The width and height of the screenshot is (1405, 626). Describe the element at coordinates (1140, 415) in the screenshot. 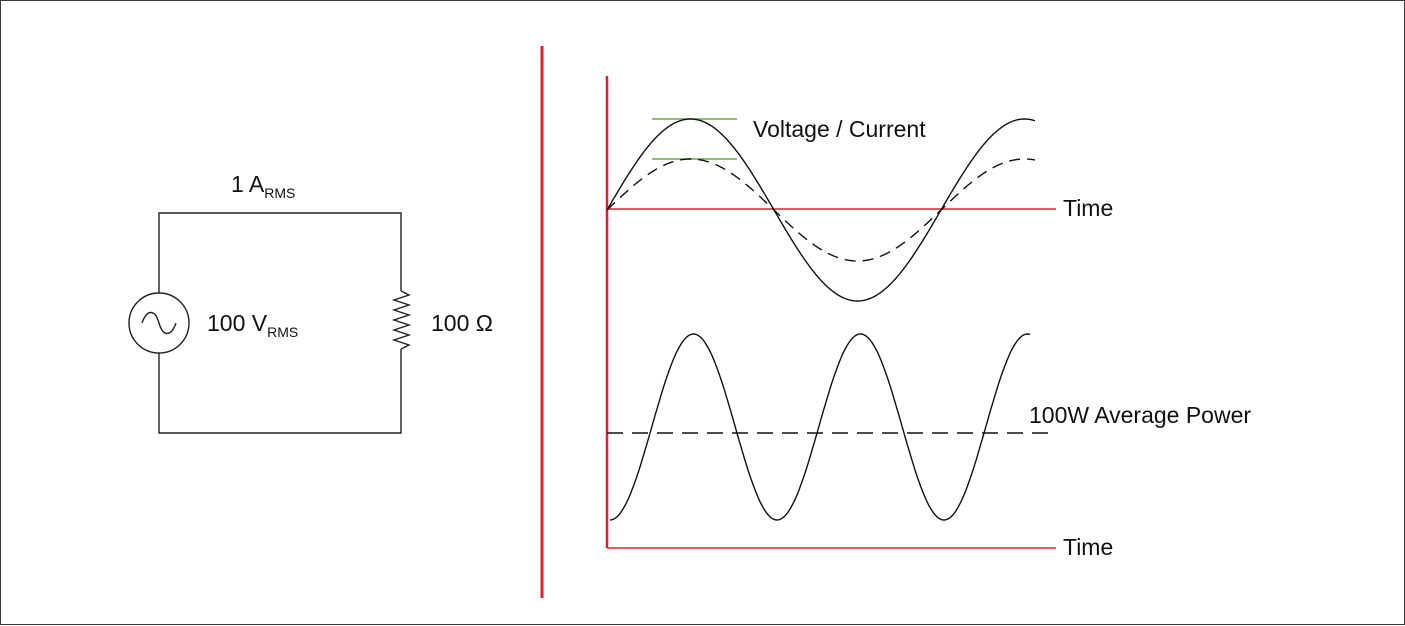

I see `average-power-label: 100W Average Power` at that location.